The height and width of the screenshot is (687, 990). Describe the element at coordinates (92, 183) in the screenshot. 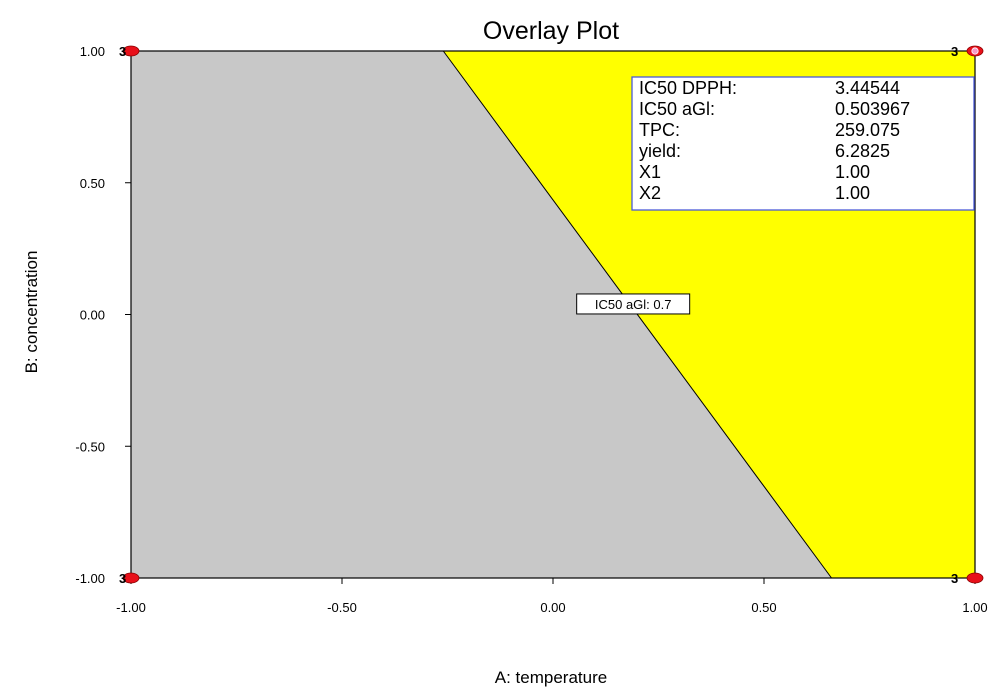

I see `y-tick-label: 0.50` at that location.